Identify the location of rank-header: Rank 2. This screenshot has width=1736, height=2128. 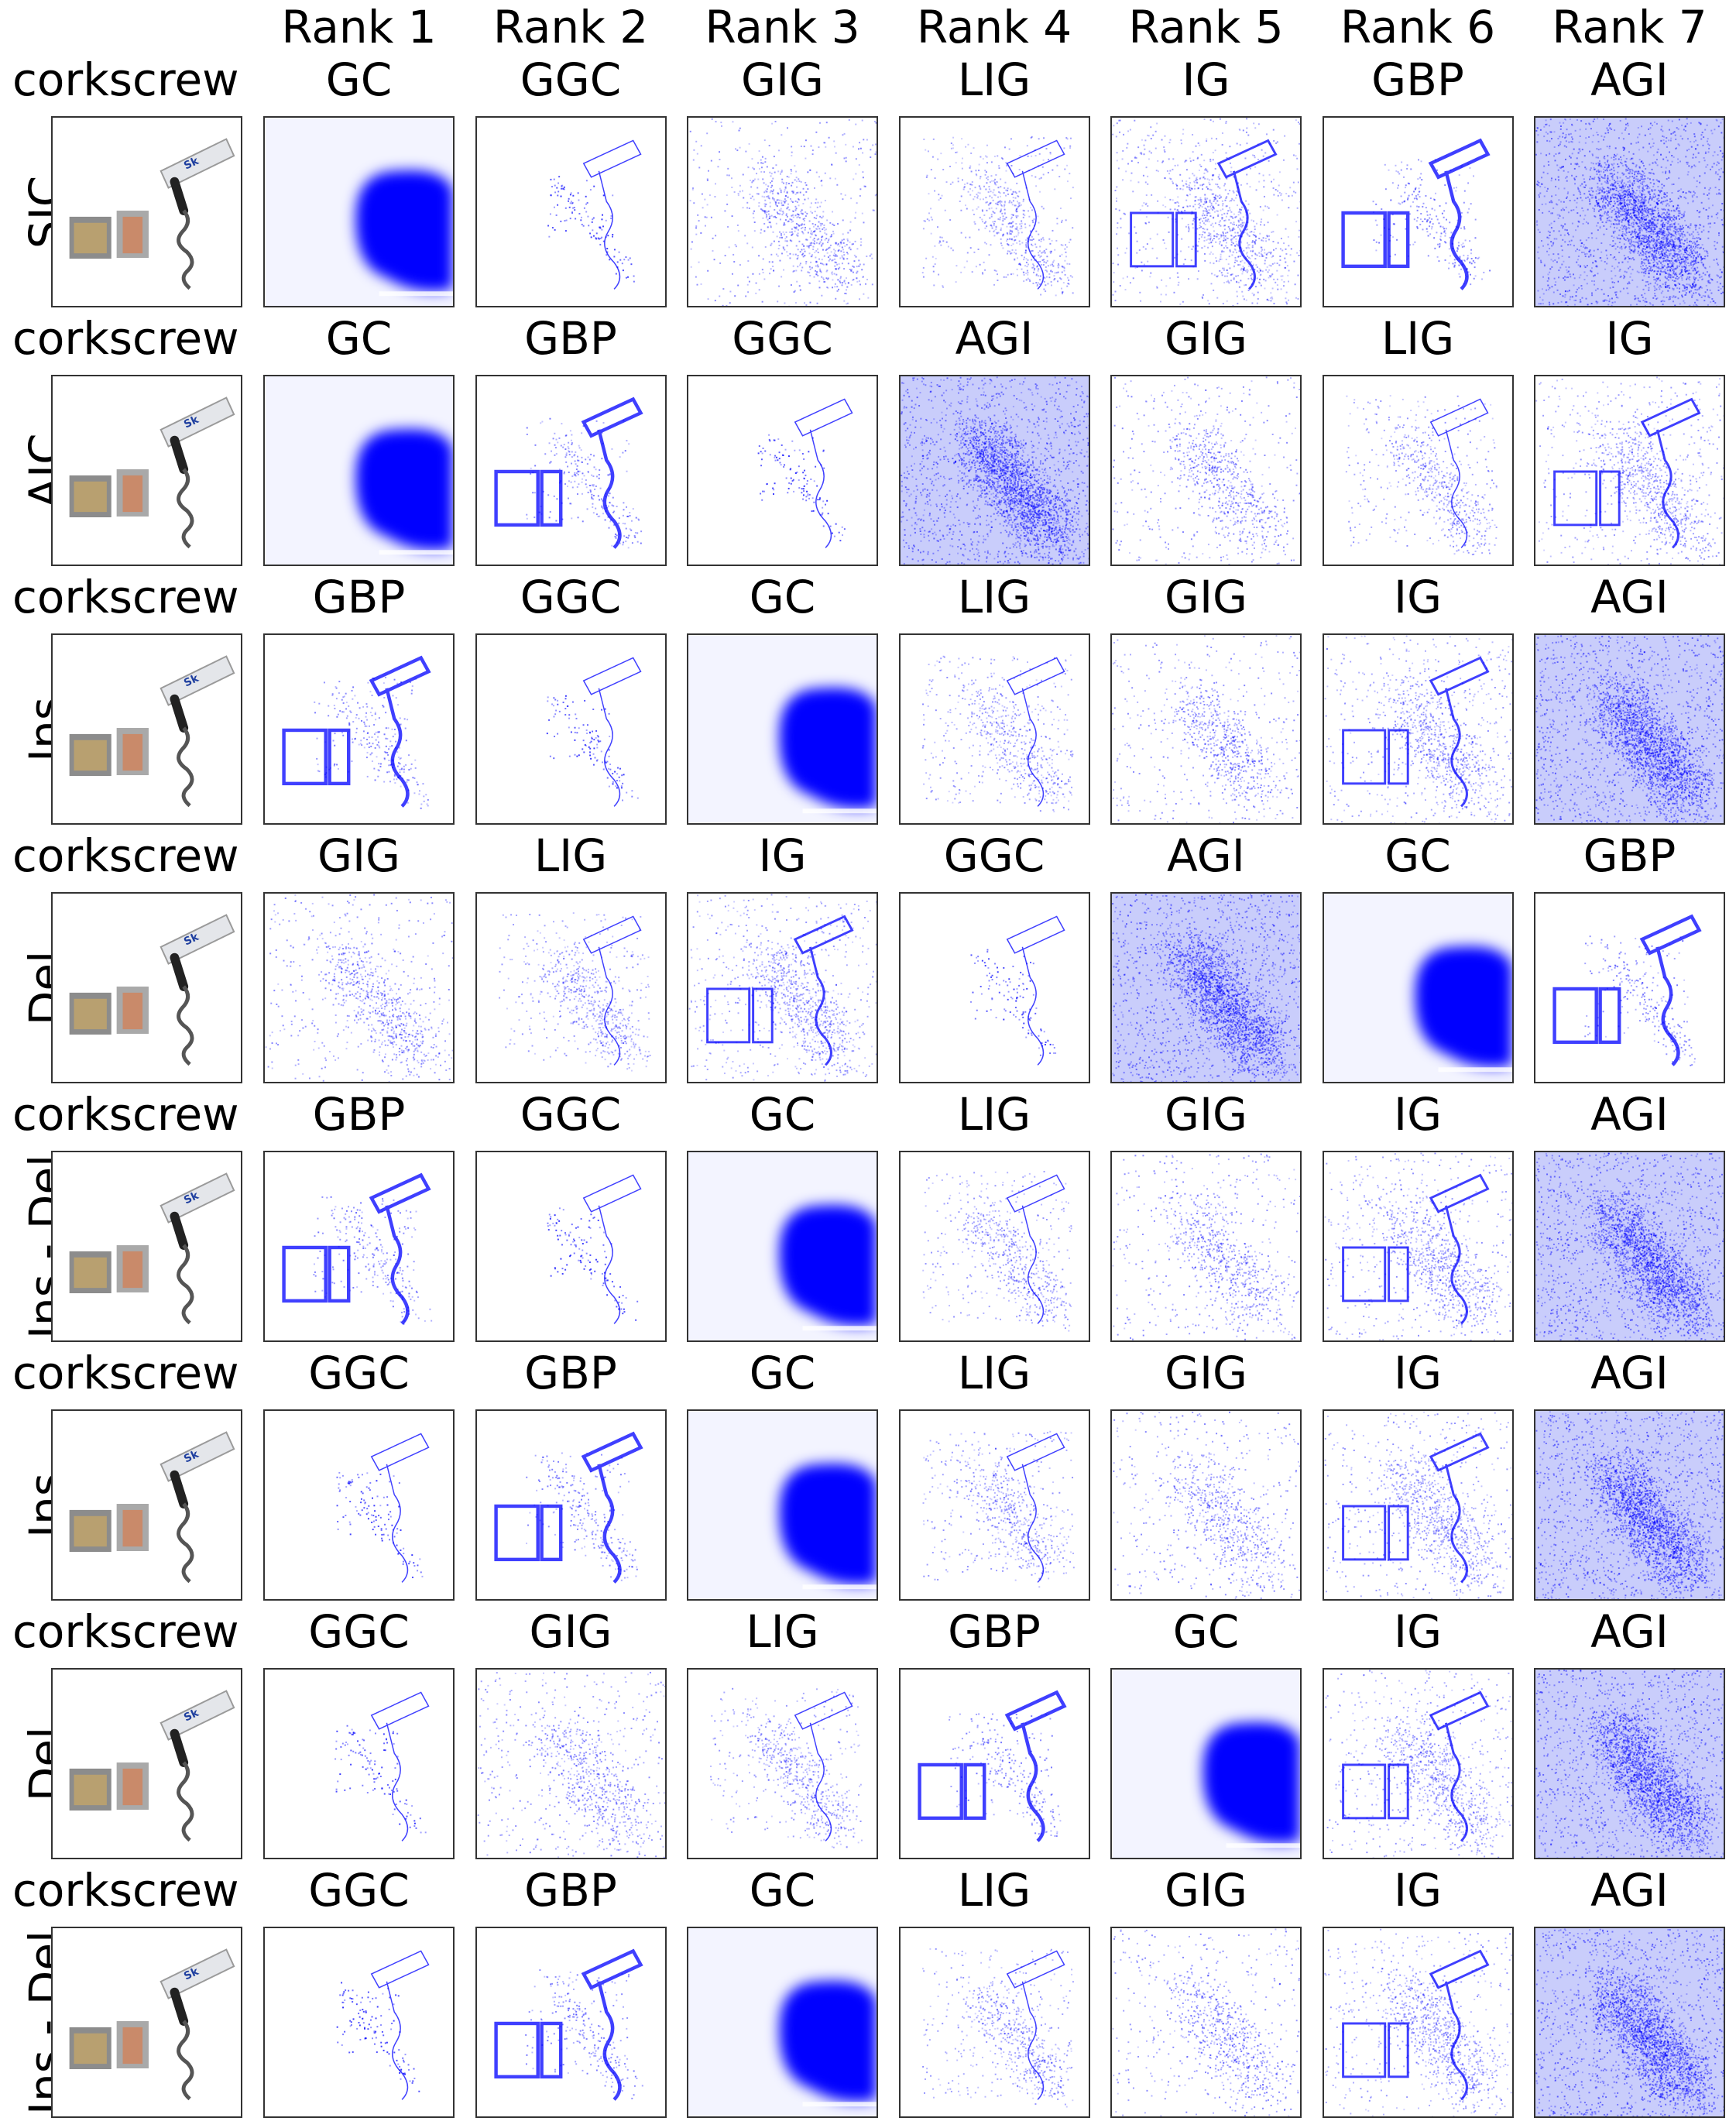
(570, 27).